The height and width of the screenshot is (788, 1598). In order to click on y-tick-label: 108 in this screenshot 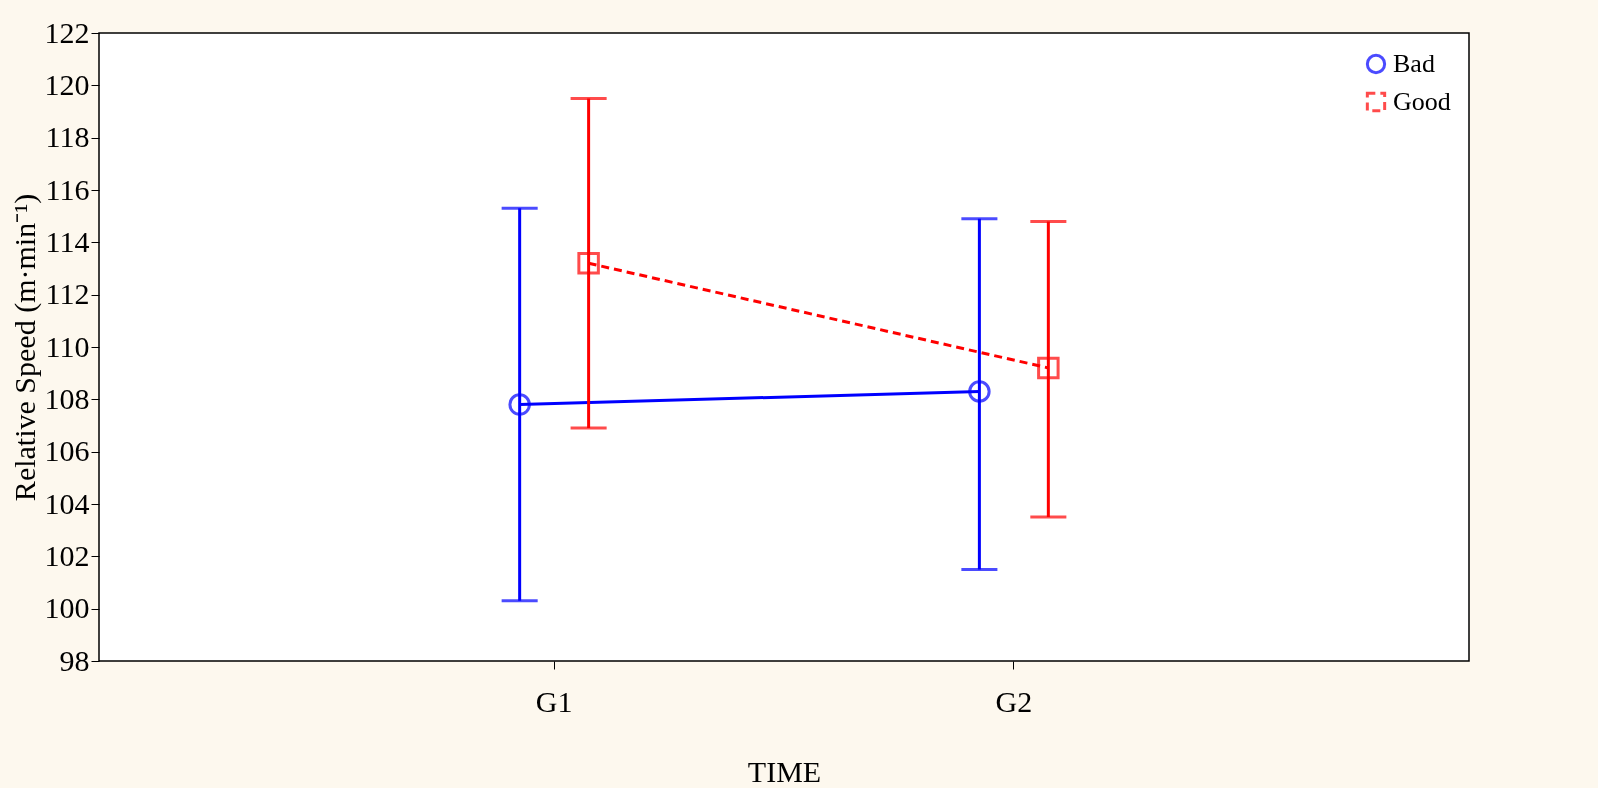, I will do `click(67, 398)`.